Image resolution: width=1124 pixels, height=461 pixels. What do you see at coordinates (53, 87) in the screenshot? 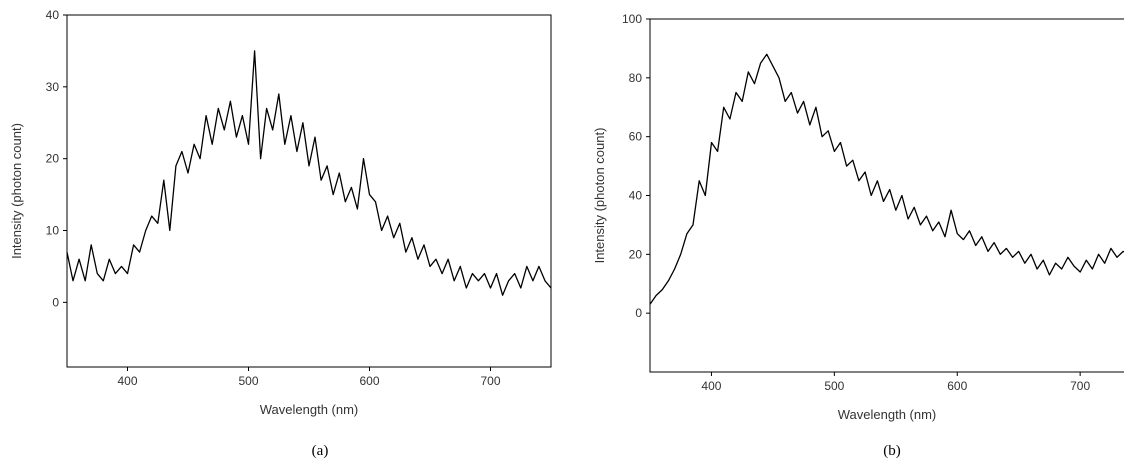
I see `y-tick-label: 30` at bounding box center [53, 87].